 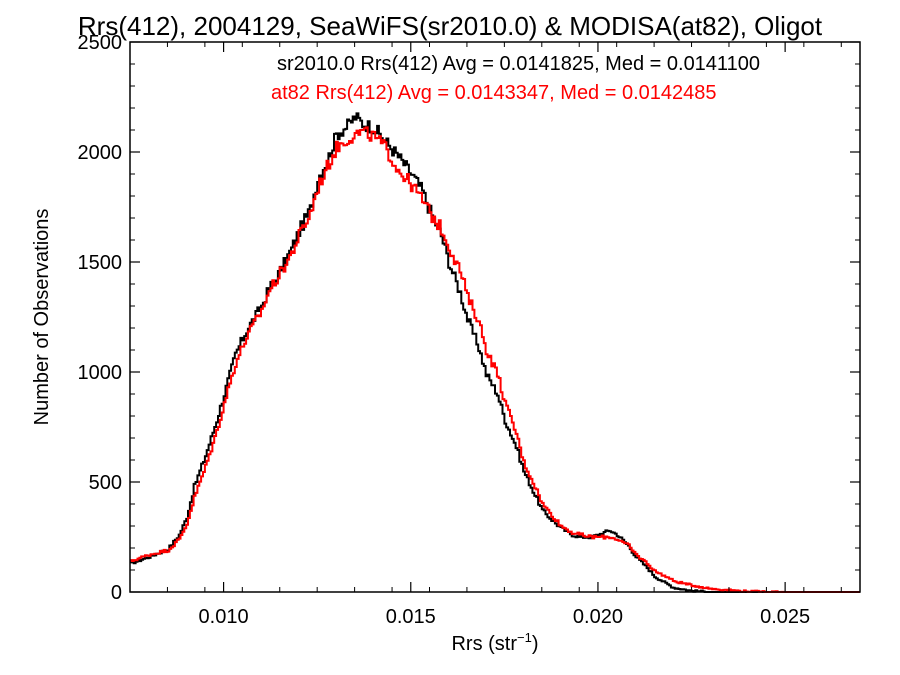 What do you see at coordinates (105, 483) in the screenshot?
I see `y-tick-label: 500` at bounding box center [105, 483].